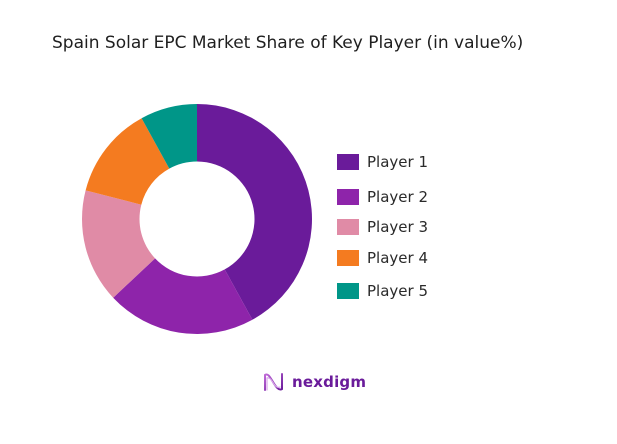 The image size is (617, 444). I want to click on legend-label: Player 5, so click(397, 291).